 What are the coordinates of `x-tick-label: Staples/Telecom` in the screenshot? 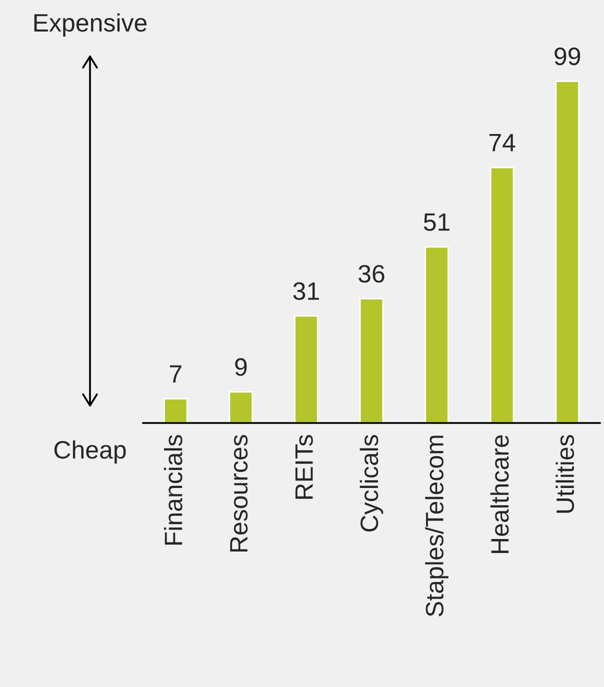 It's located at (436, 526).